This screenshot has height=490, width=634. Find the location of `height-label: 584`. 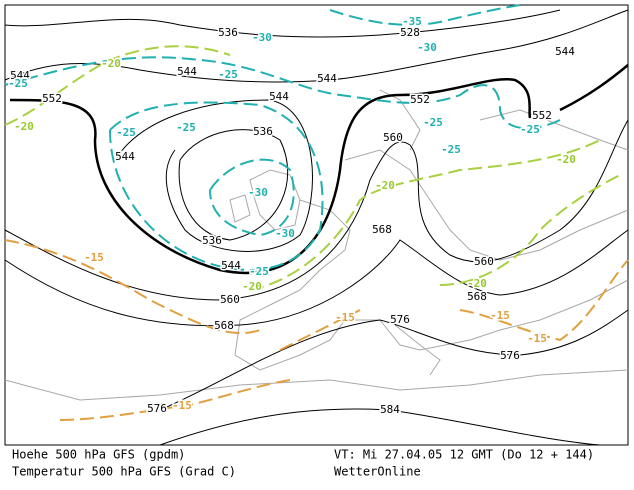

height-label: 584 is located at coordinates (390, 409).